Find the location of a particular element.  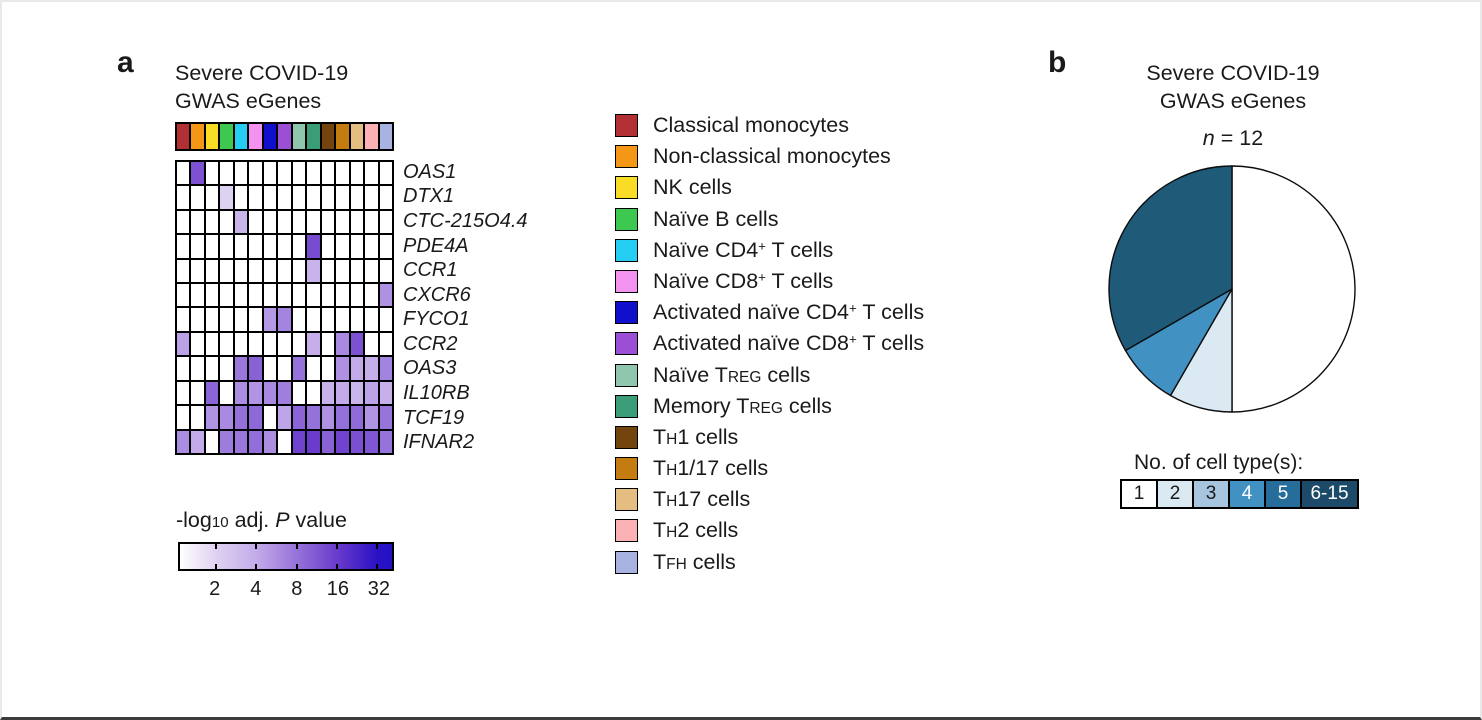

pie-svg is located at coordinates (1232, 289).